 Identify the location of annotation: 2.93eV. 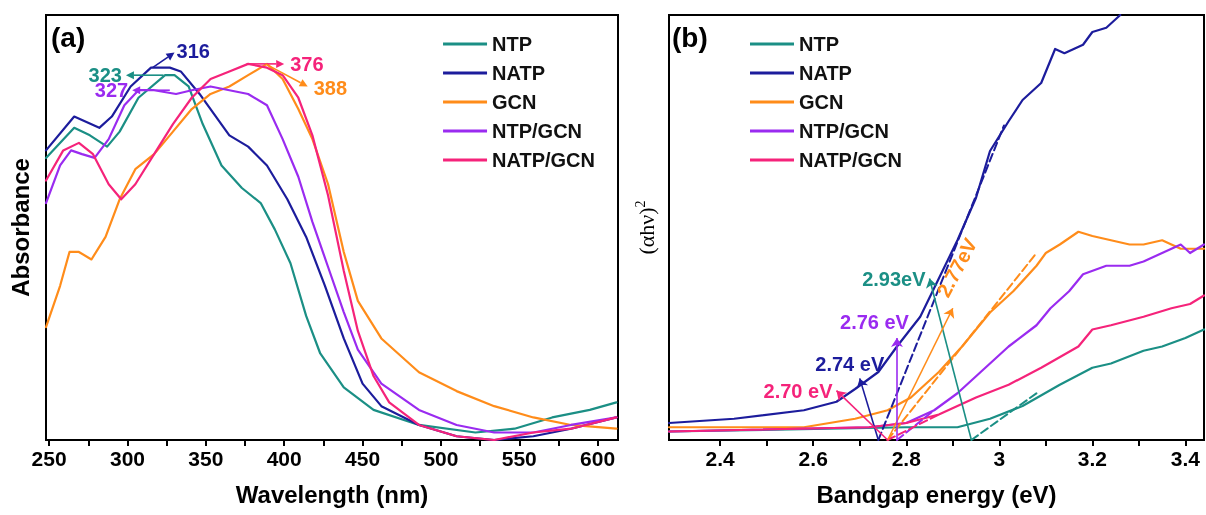
(894, 278).